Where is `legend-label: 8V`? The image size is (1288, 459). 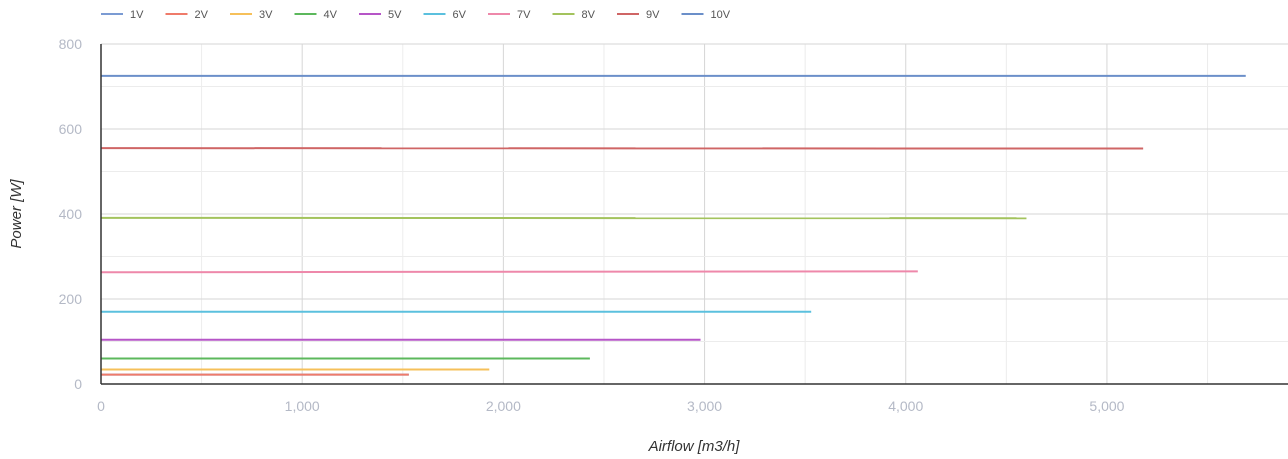
legend-label: 8V is located at coordinates (589, 15).